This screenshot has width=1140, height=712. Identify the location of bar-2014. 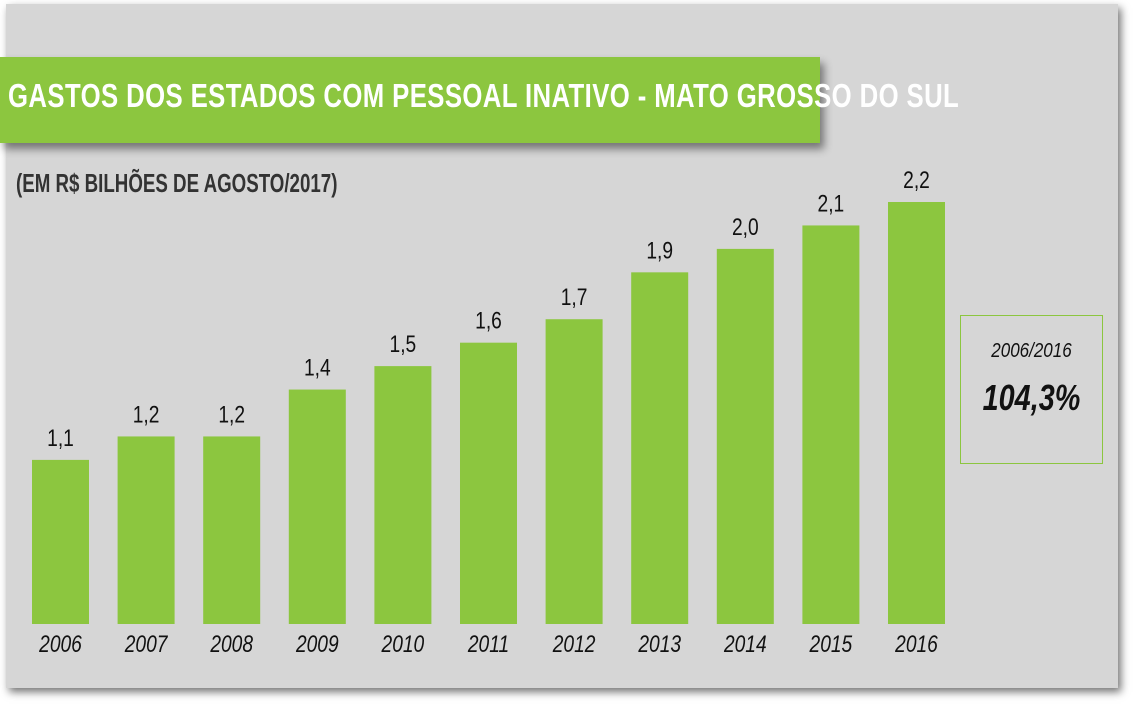
(745, 436).